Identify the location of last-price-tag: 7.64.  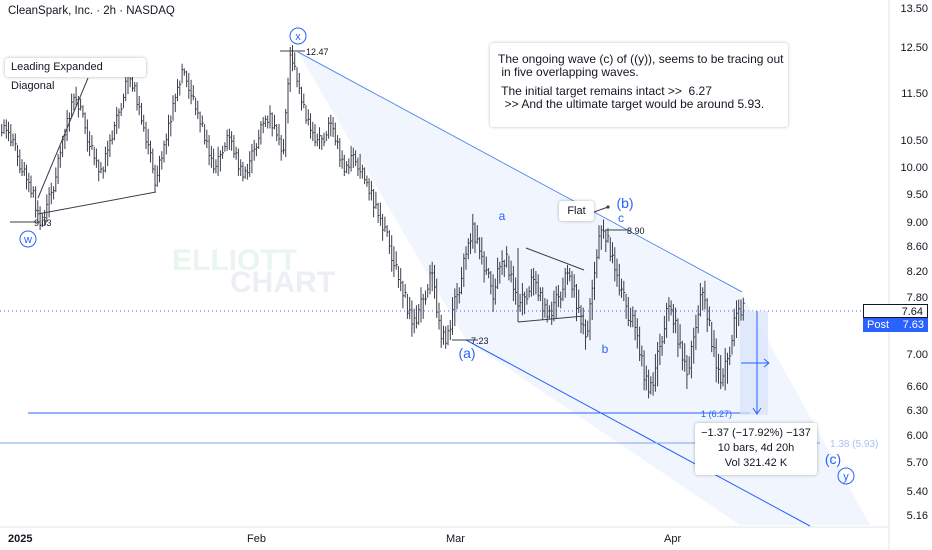
(895, 311).